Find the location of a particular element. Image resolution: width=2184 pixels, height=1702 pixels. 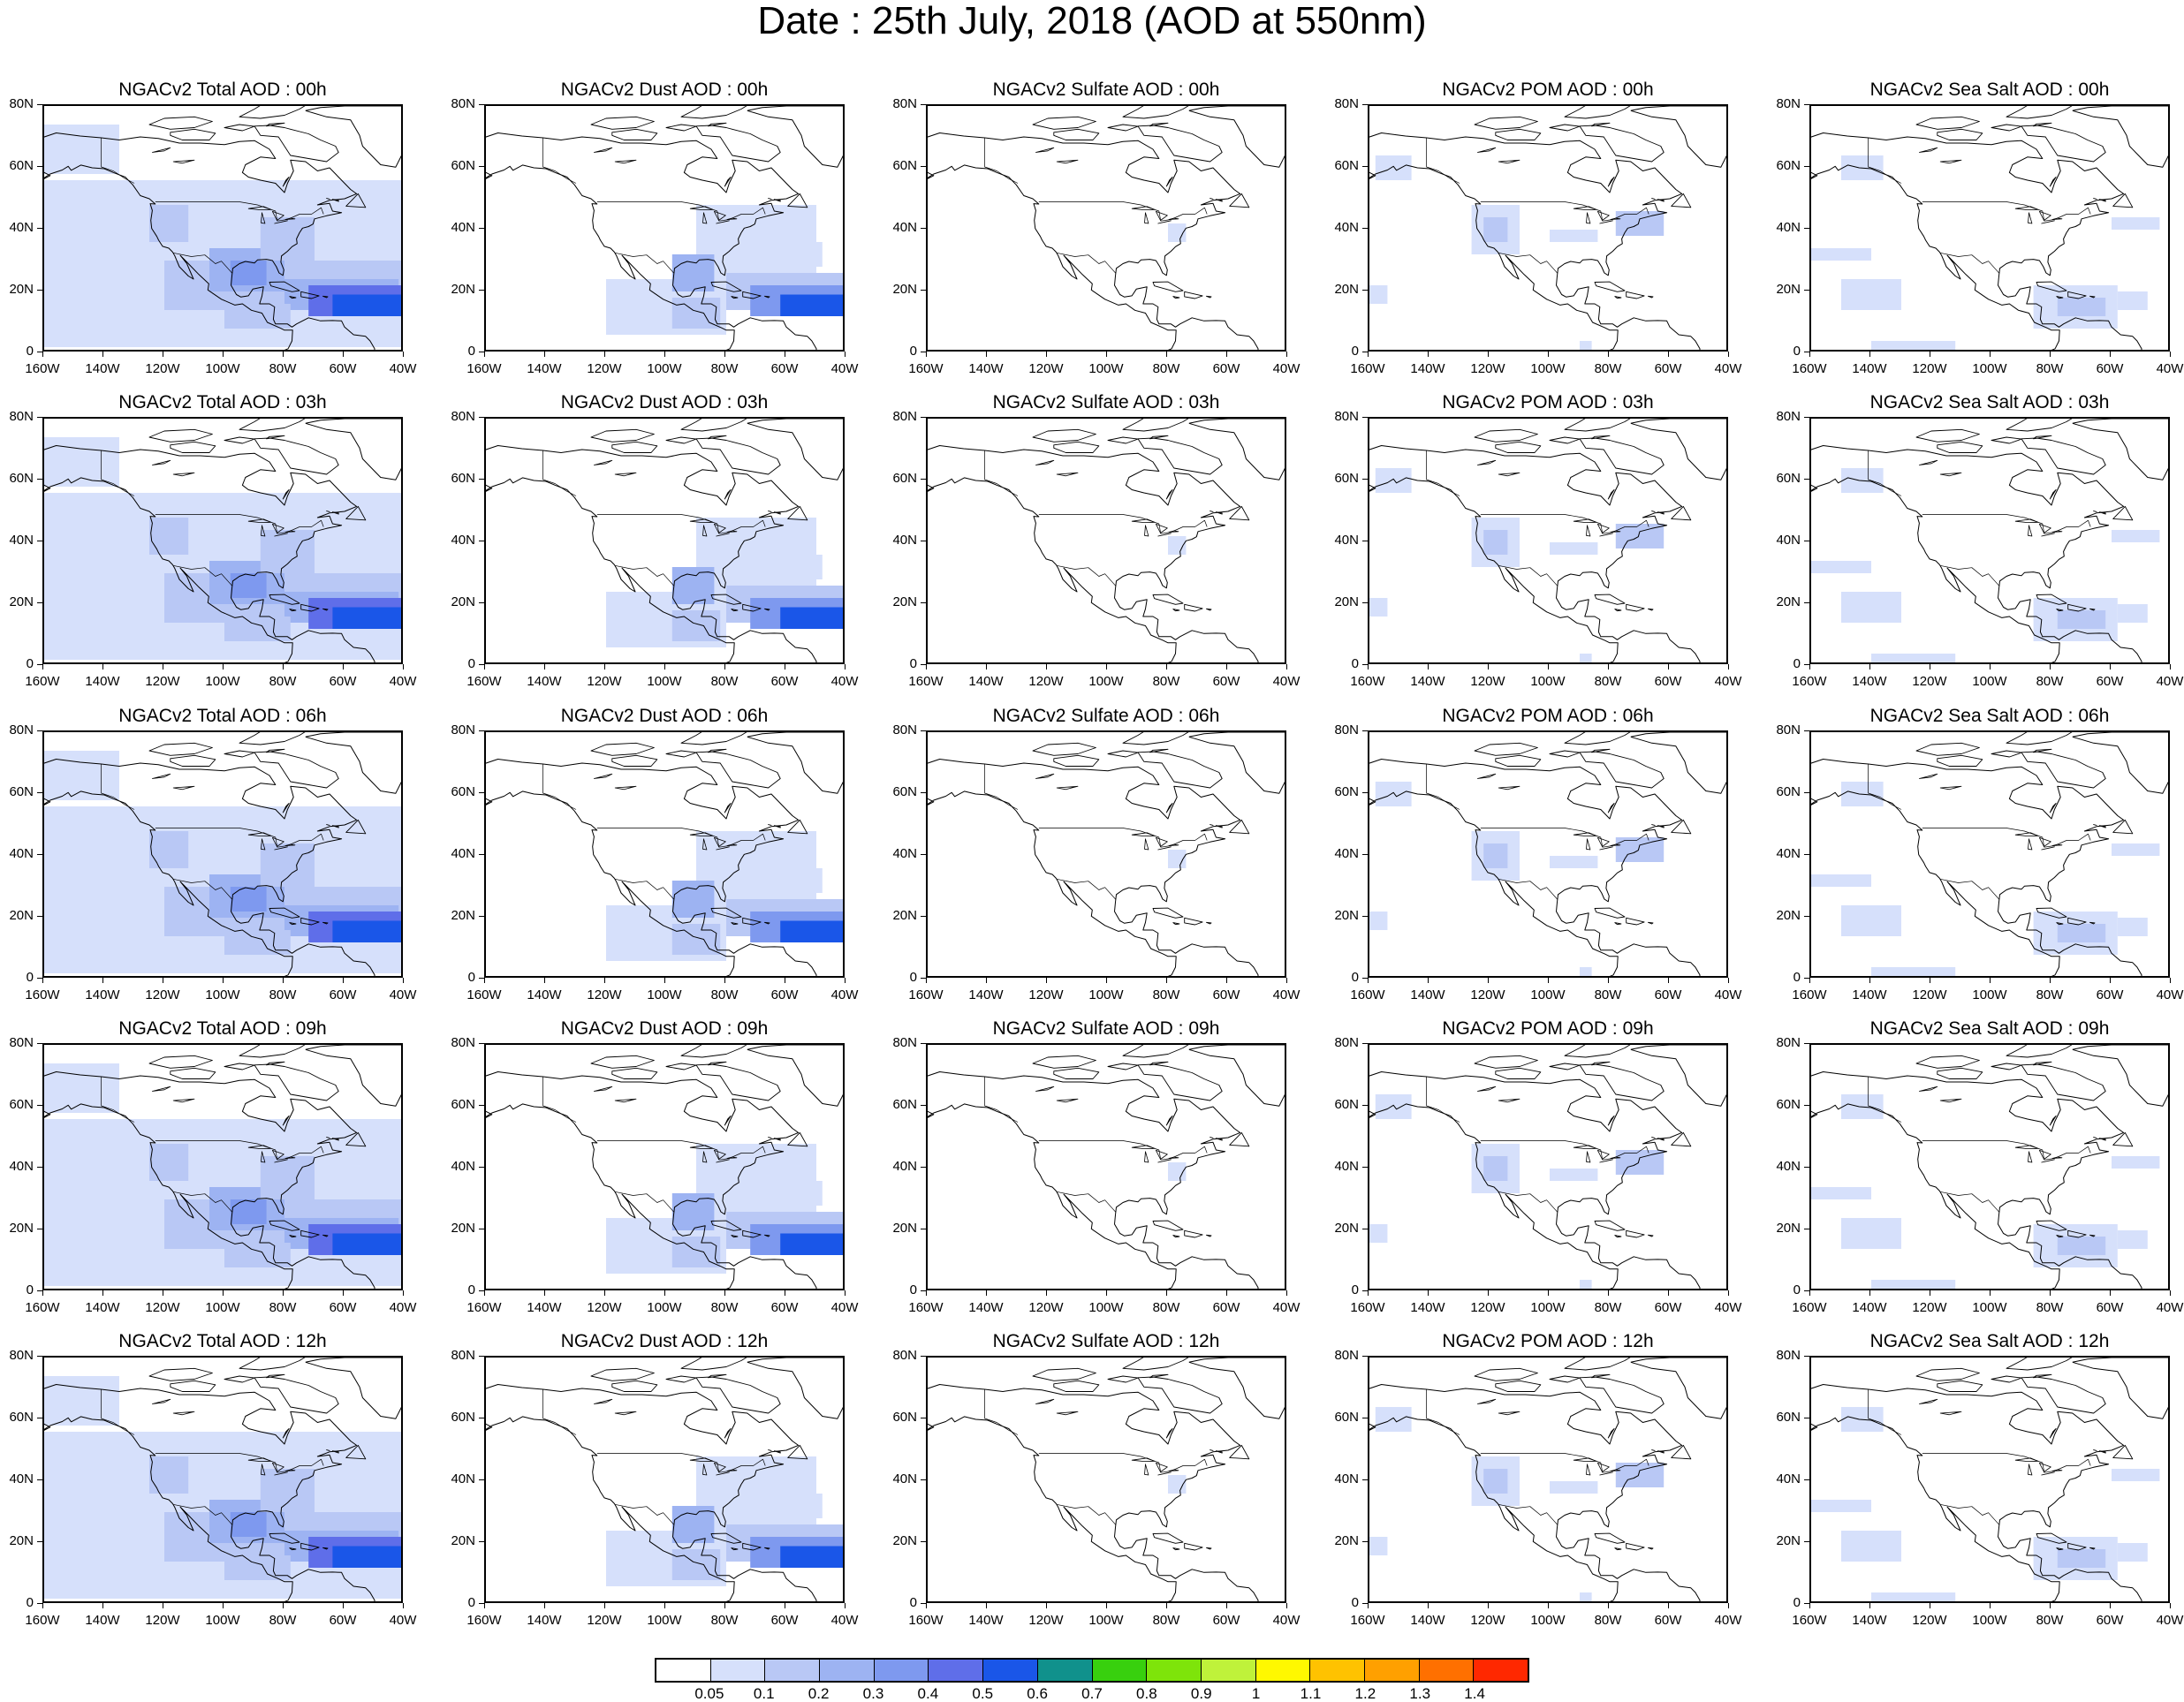

panel-title: NGACv2 Sulfate AOD : 03h is located at coordinates (1106, 402).